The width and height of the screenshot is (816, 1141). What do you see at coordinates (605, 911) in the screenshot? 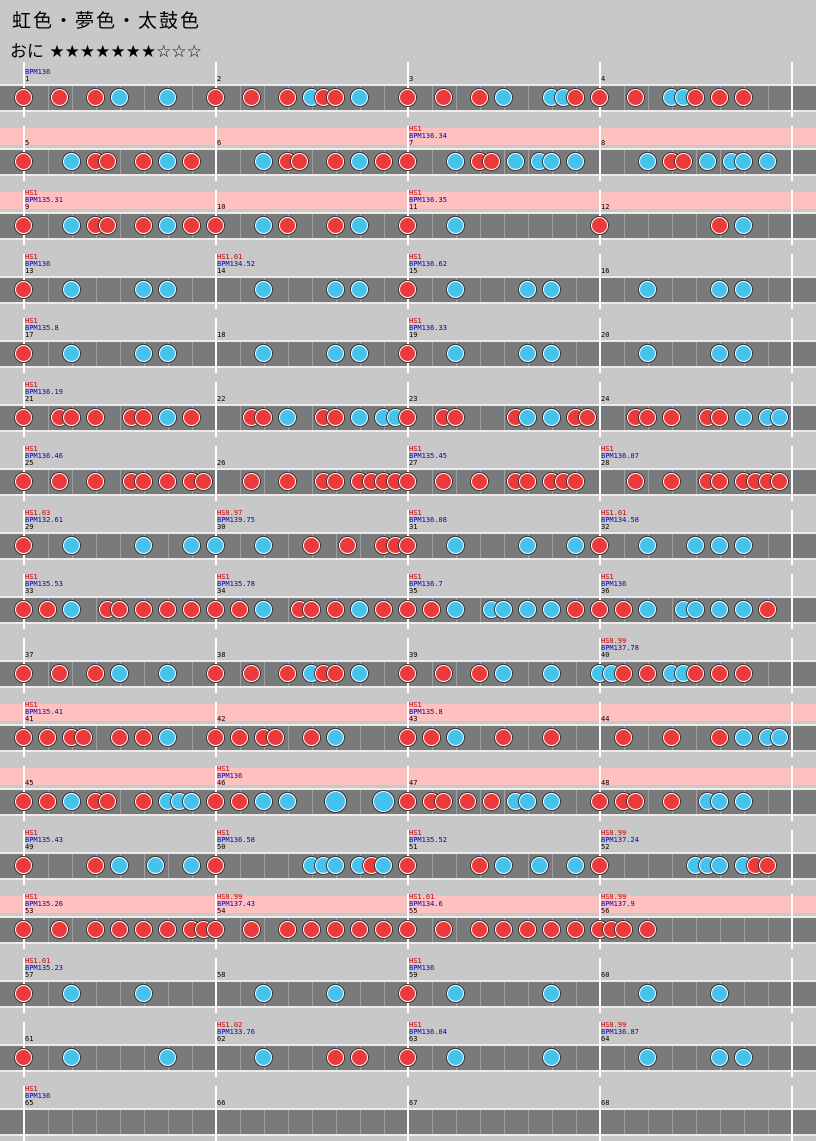
I see `measure-number: 56` at bounding box center [605, 911].